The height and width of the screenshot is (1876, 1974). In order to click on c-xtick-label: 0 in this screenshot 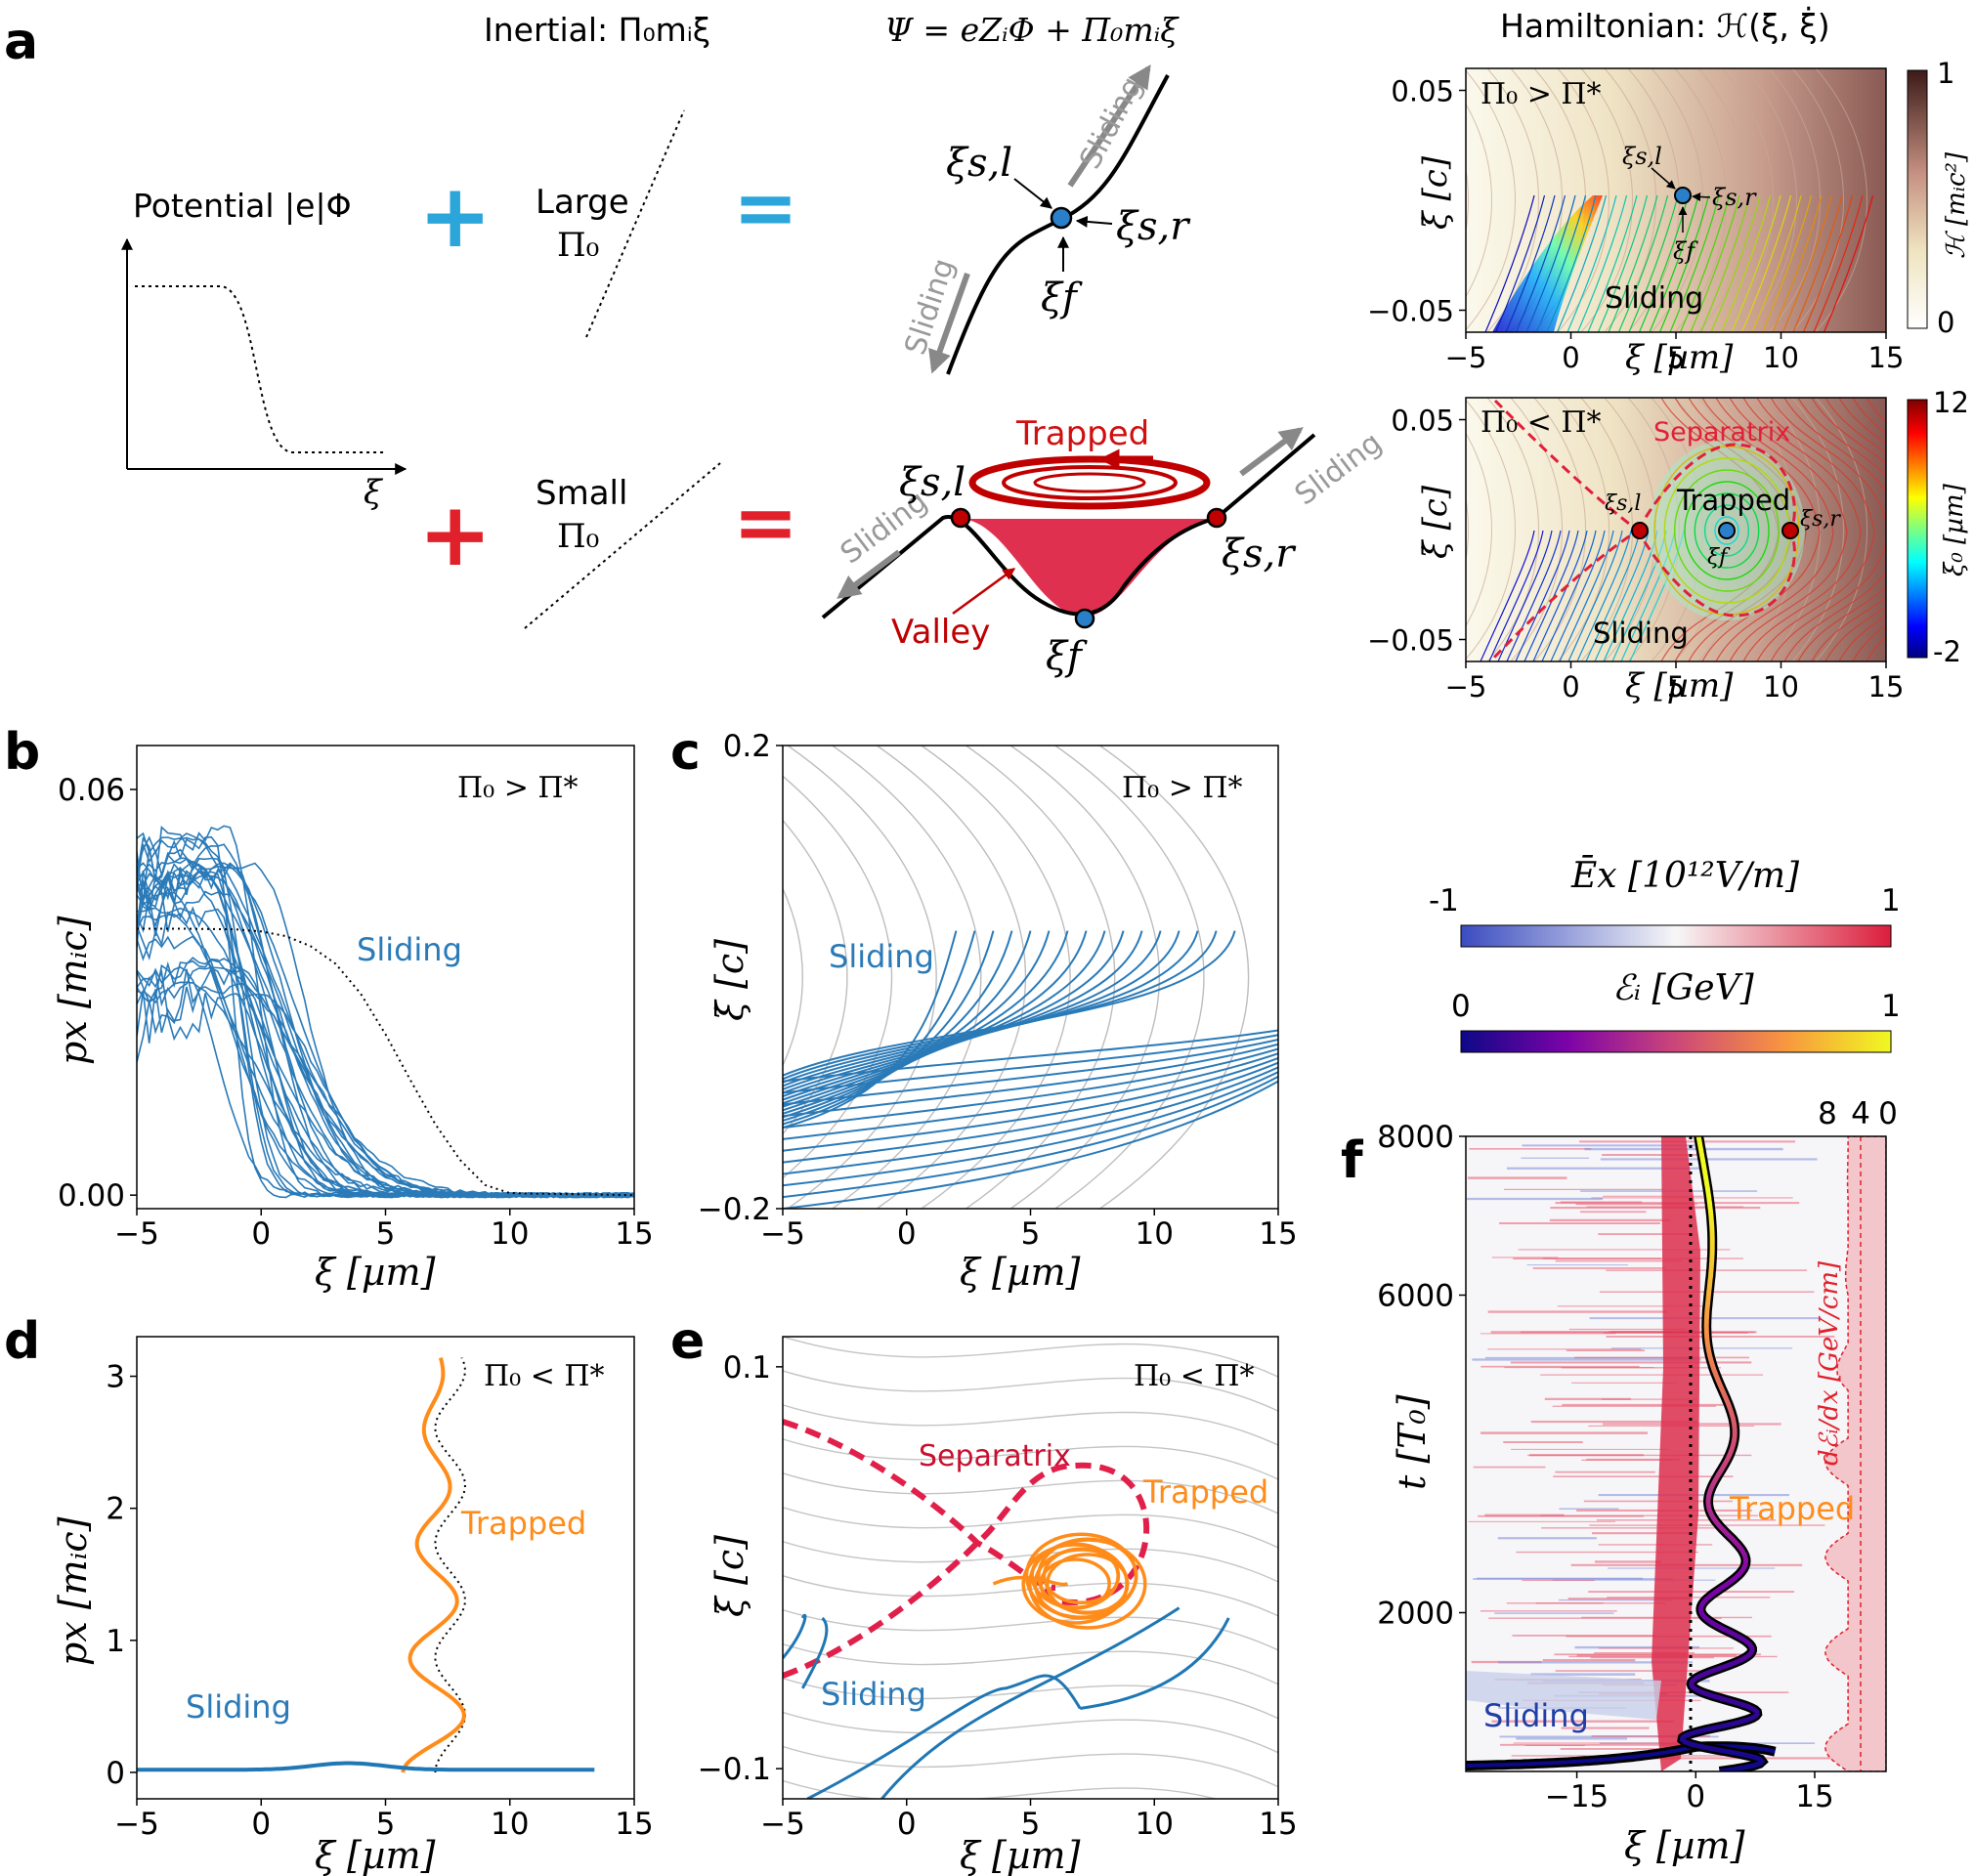, I will do `click(907, 1234)`.